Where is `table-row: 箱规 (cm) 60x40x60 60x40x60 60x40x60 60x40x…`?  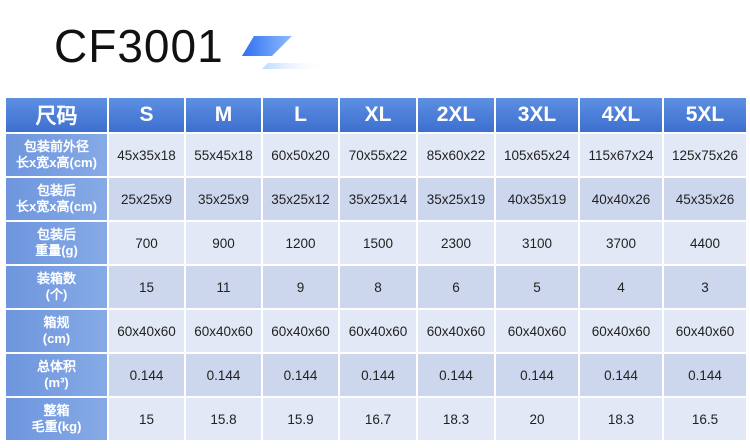
table-row: 箱规 (cm) 60x40x60 60x40x60 60x40x60 60x40x… is located at coordinates (376, 331).